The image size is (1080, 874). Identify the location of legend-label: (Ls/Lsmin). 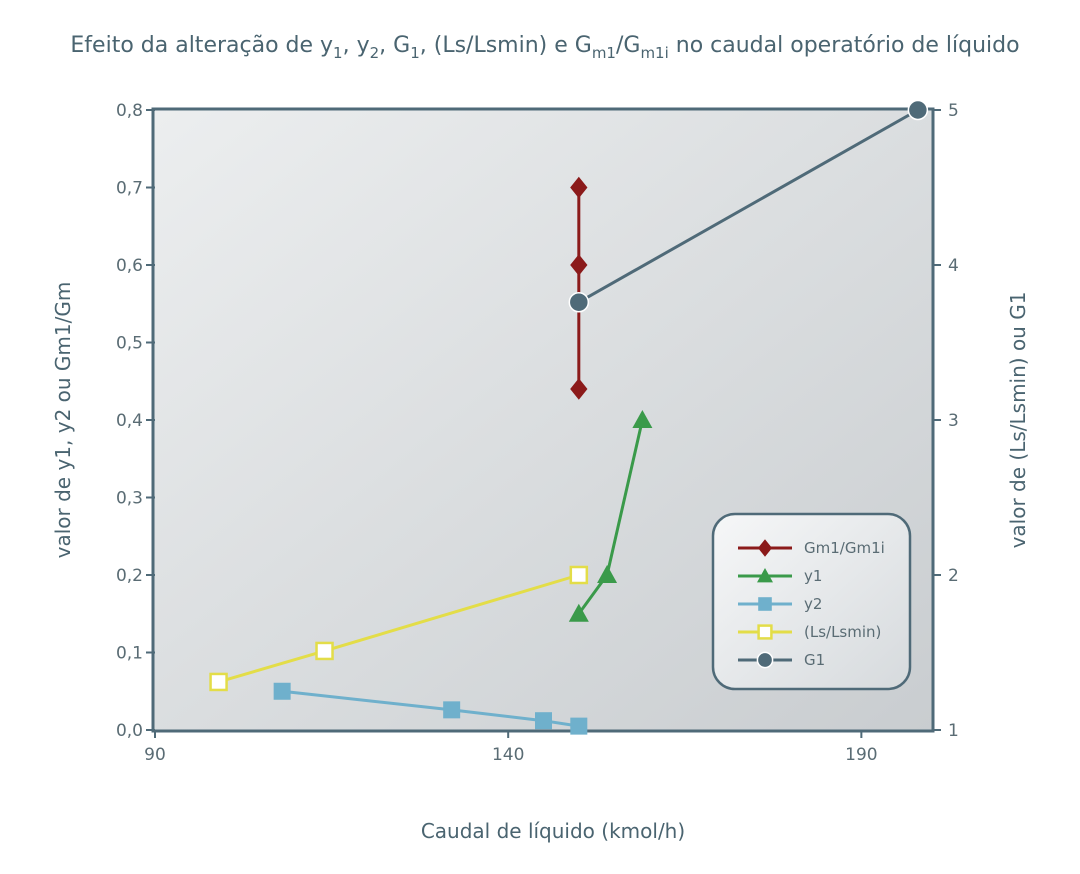
(842, 632).